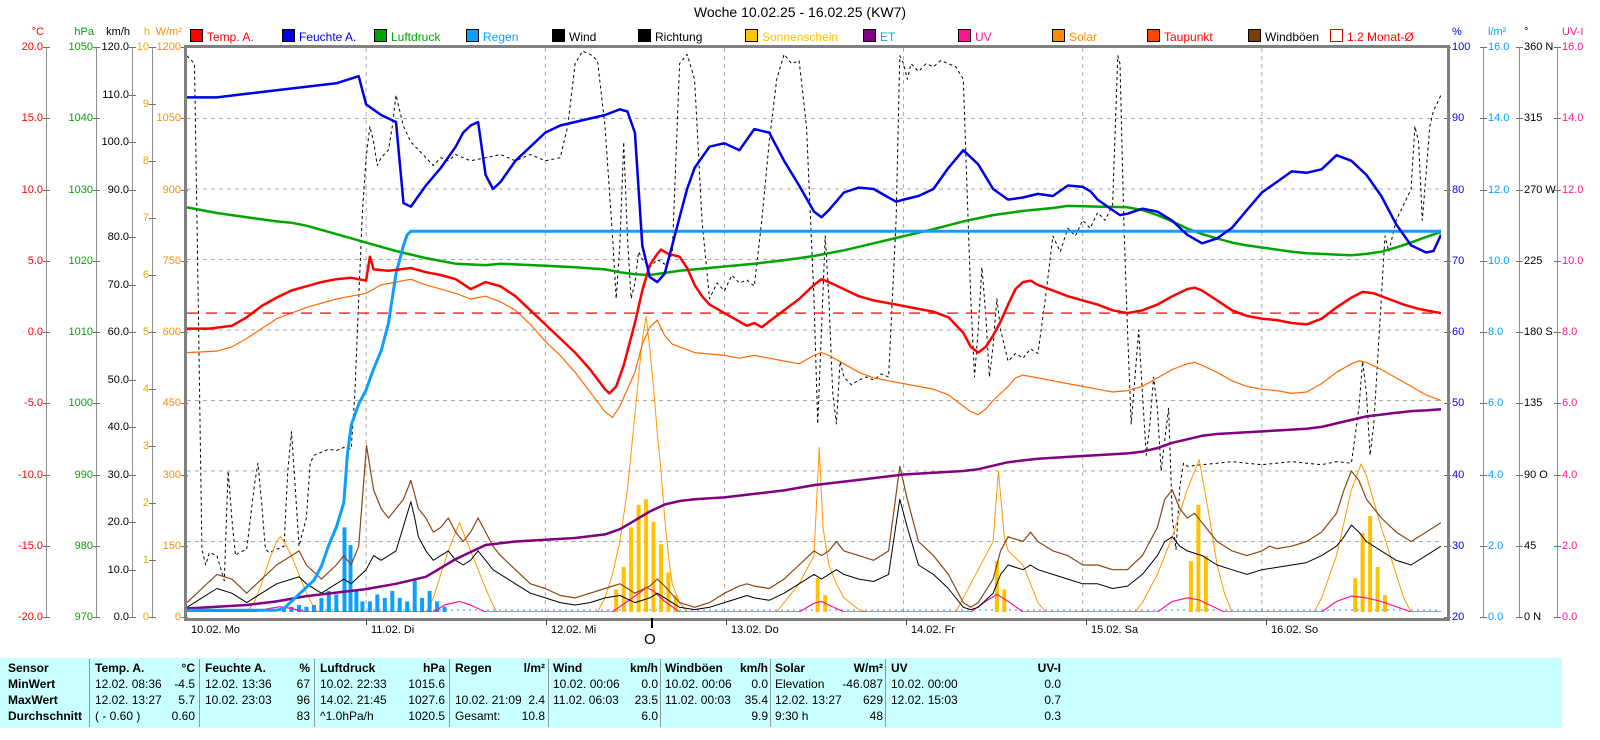 This screenshot has width=1600, height=740. I want to click on legend-item-temp-a-: Temp. A., so click(222, 36).